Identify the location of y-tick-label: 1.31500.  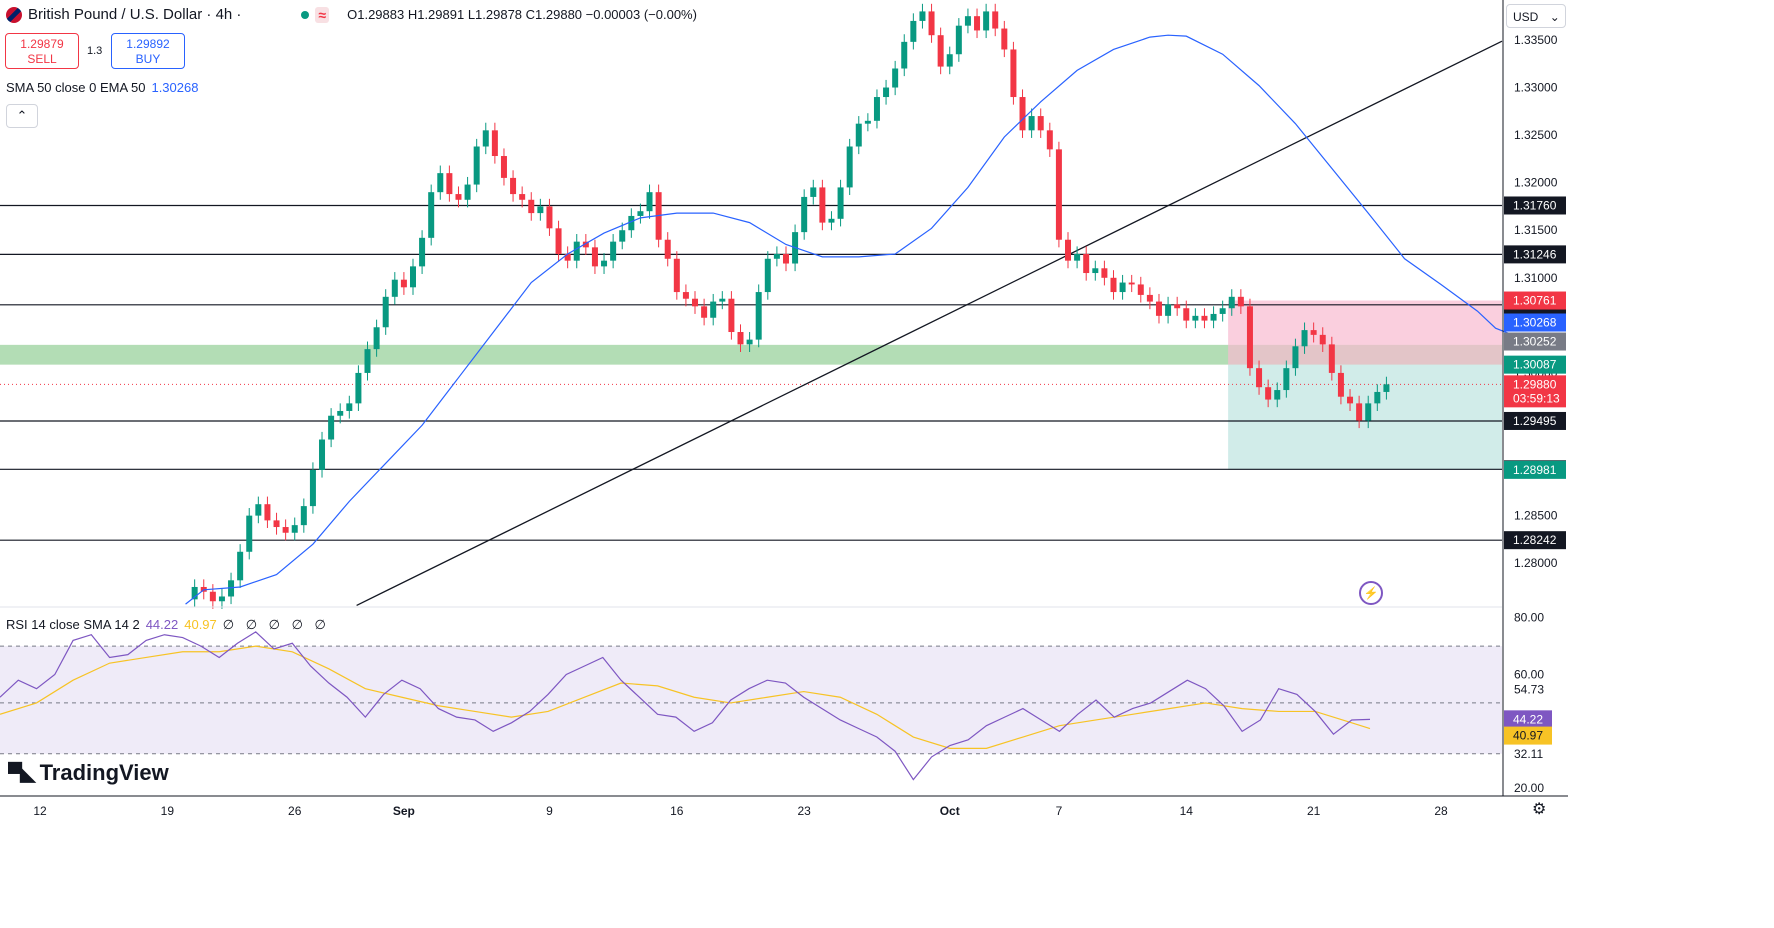
(1536, 230).